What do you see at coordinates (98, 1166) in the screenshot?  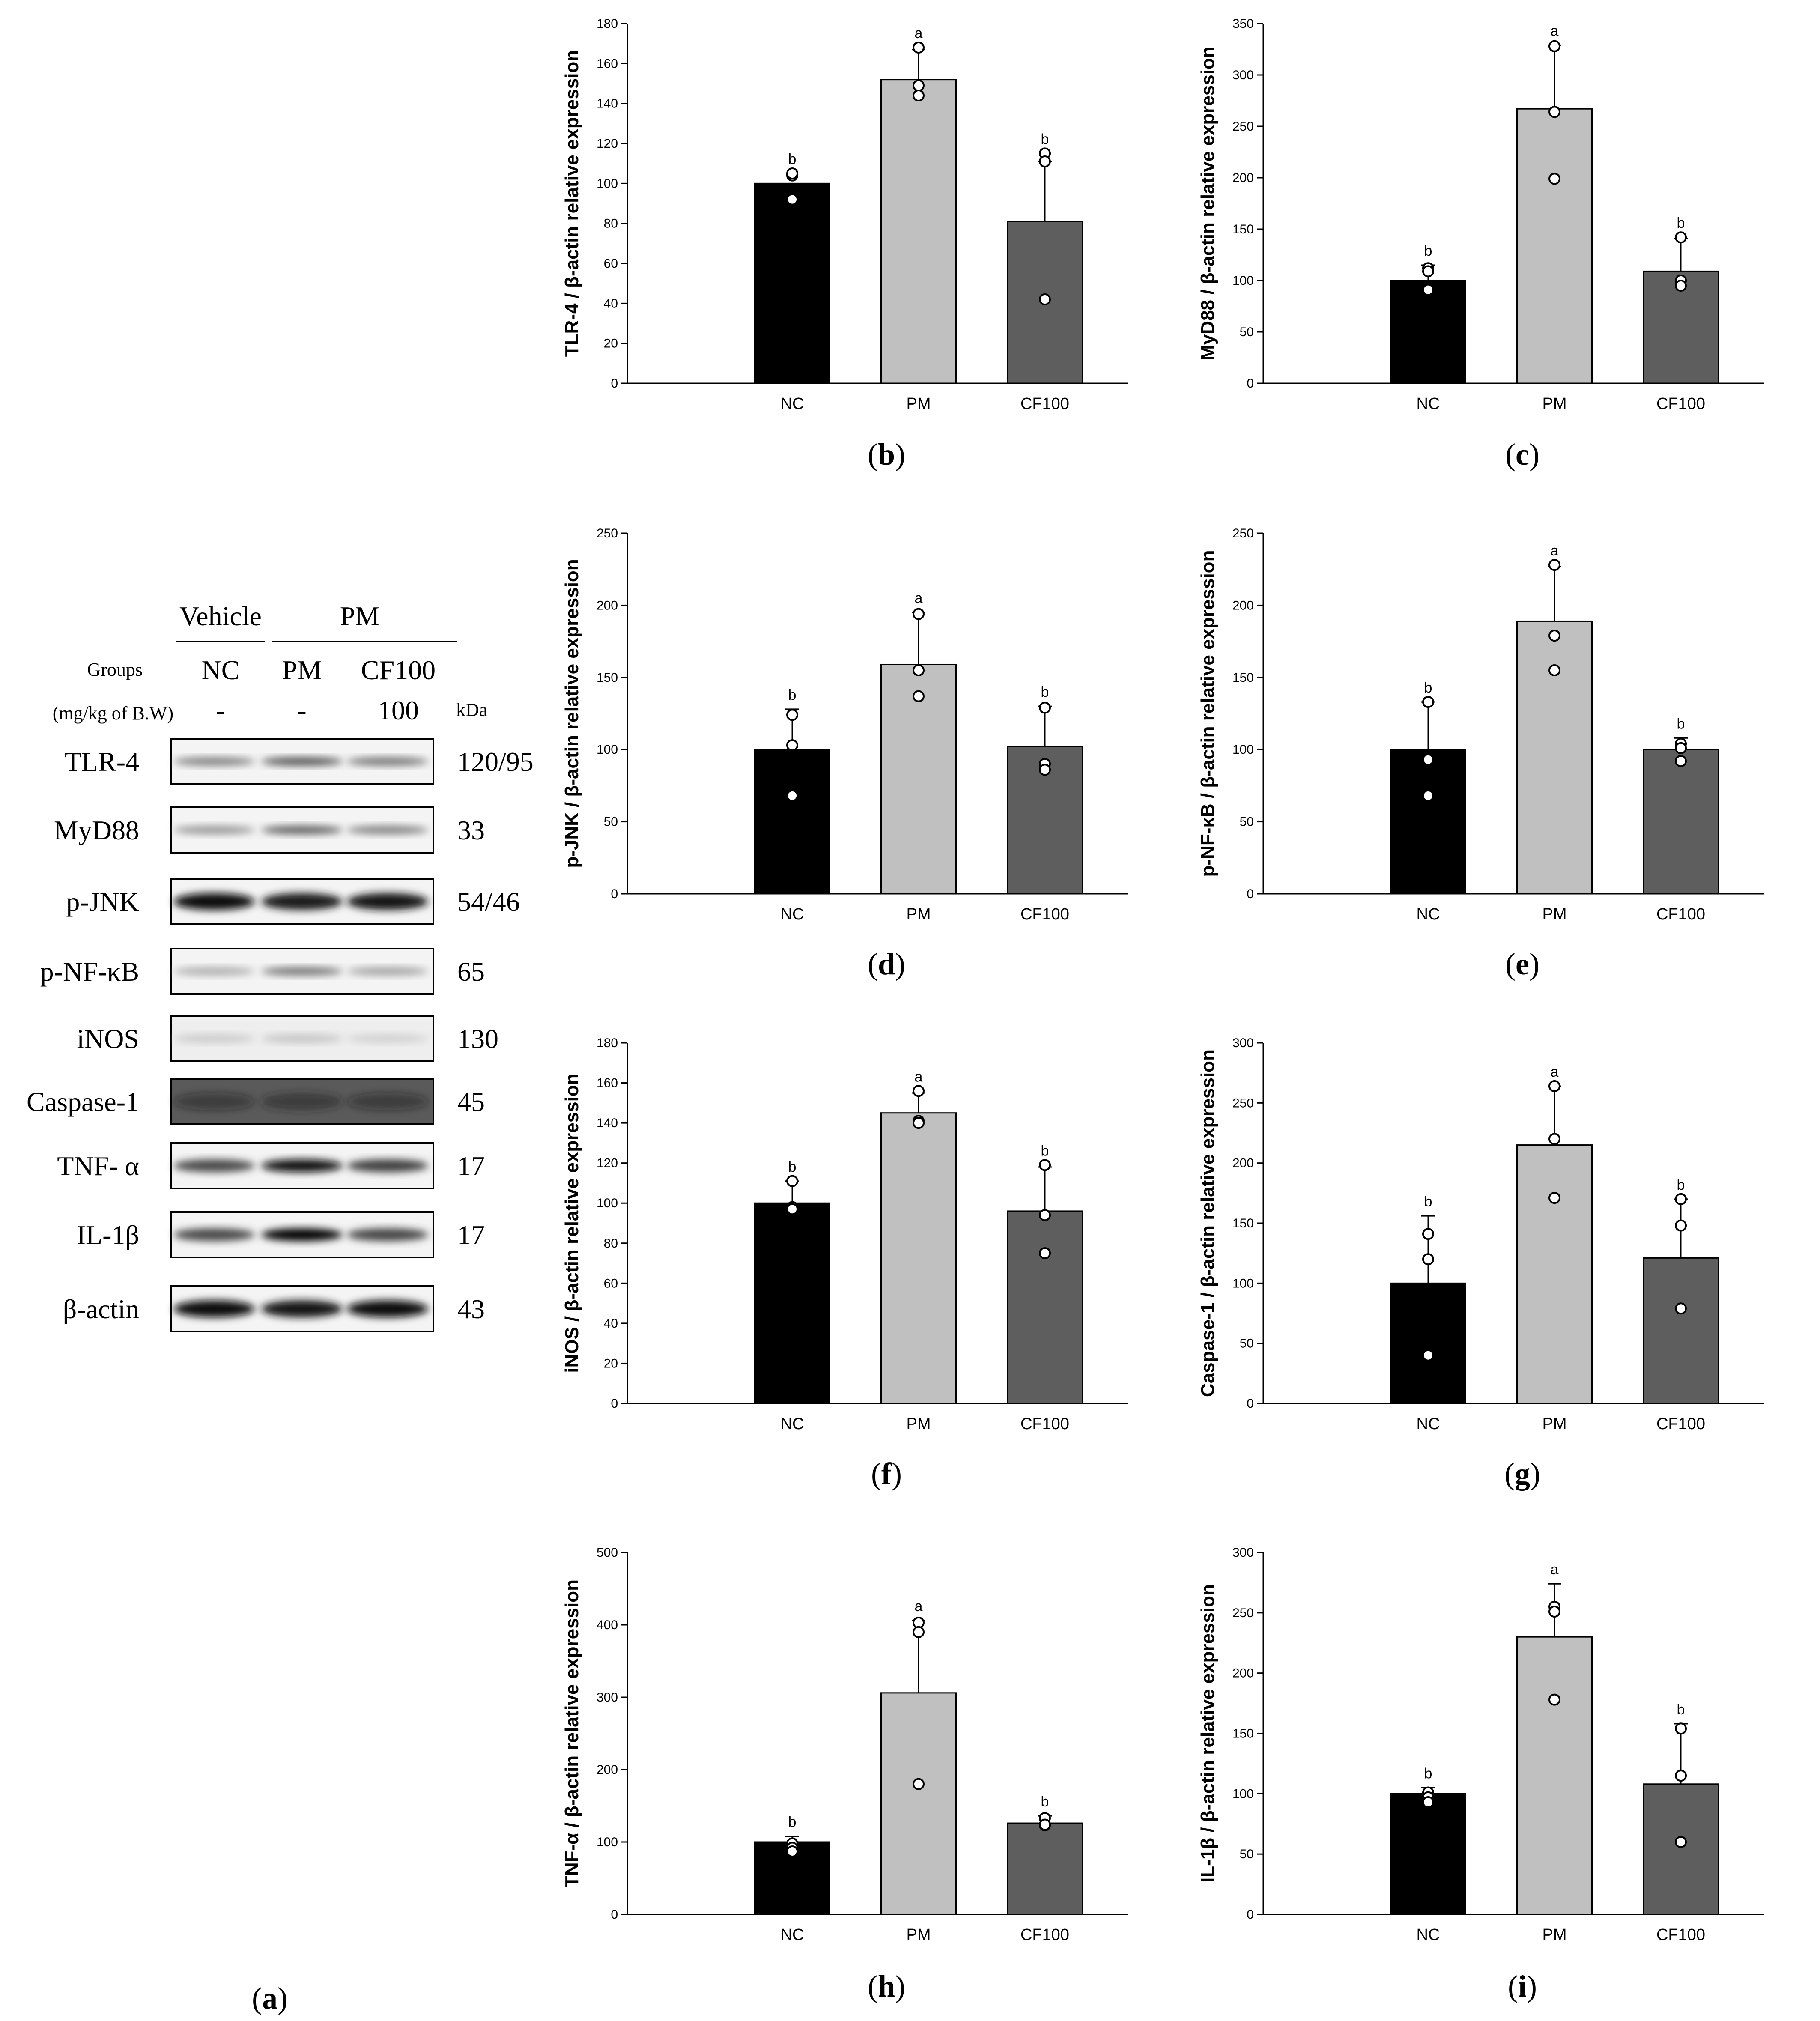 I see `blot-protein-label: TNF- α` at bounding box center [98, 1166].